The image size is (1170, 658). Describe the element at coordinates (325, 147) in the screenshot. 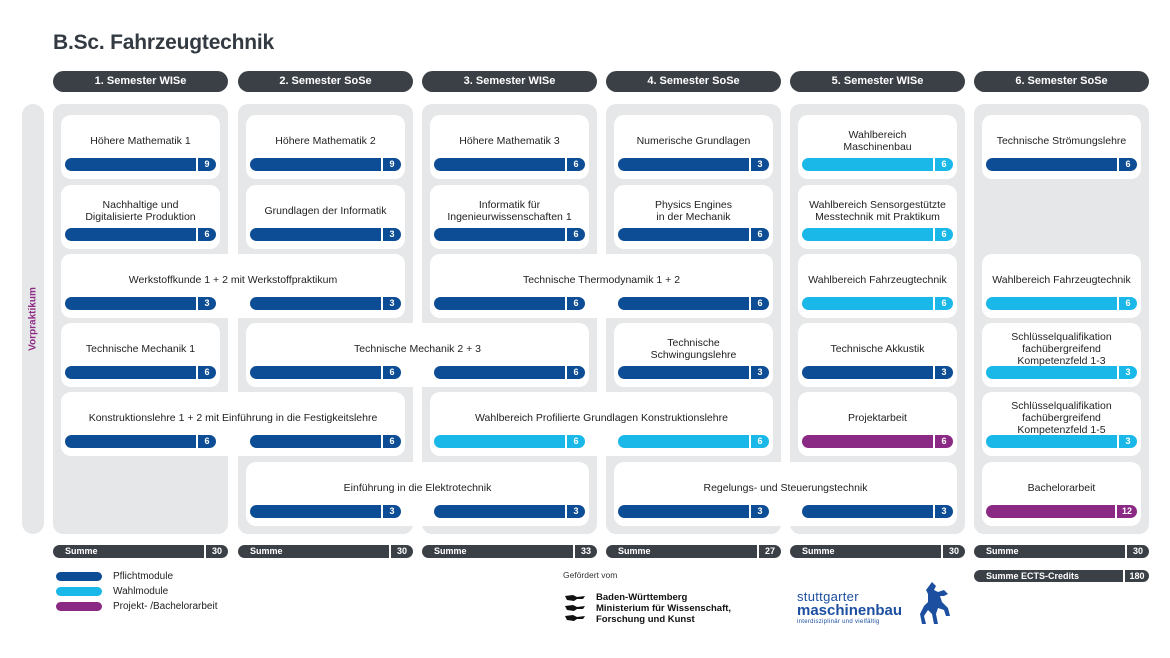

I see `module-card: Höhere Mathematik 2 9` at that location.